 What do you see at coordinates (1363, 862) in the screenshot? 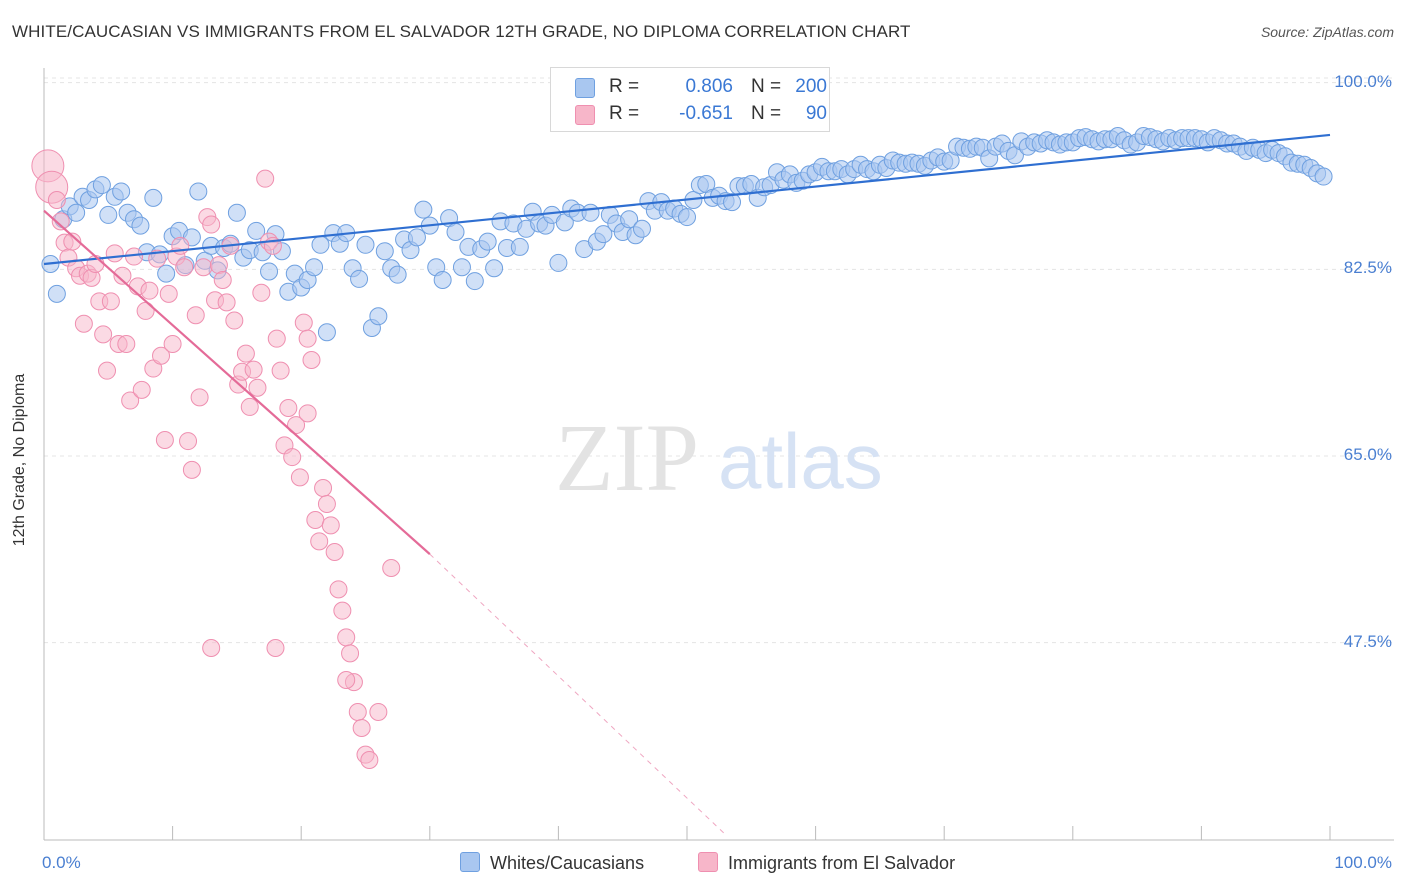
I see `x-tick-label-max: 100.0%` at bounding box center [1363, 862].